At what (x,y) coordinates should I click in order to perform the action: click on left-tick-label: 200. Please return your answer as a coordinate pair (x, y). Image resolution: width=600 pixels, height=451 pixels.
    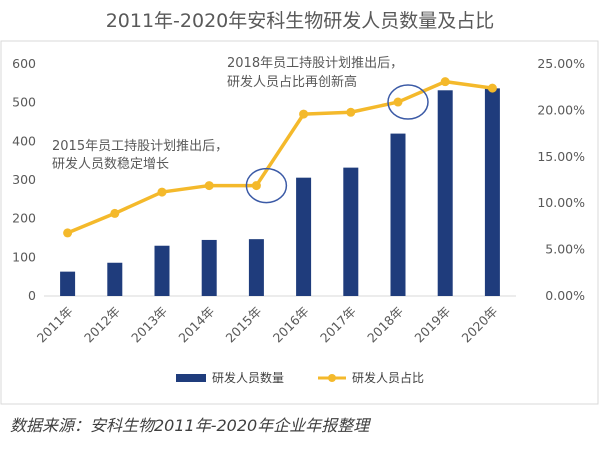
    Looking at the image, I should click on (24, 218).